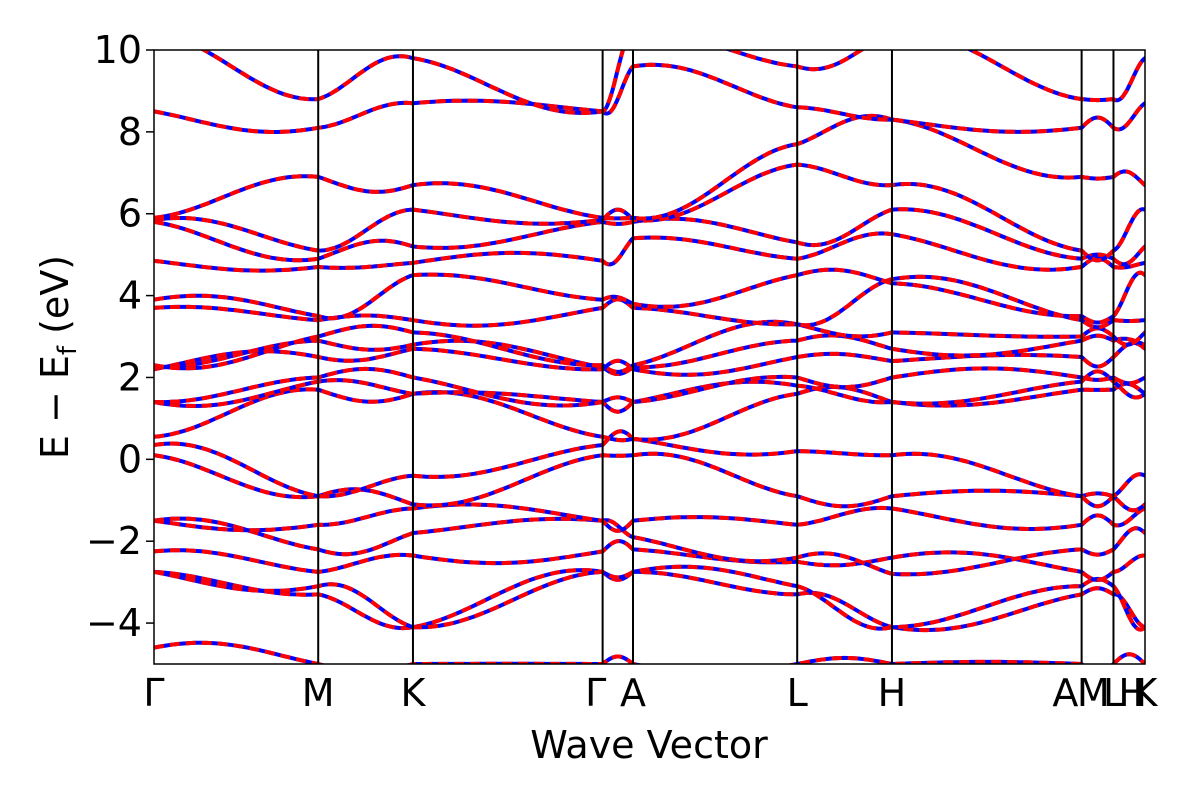 The image size is (1200, 800). I want to click on y-tick-label: 2, so click(130, 377).